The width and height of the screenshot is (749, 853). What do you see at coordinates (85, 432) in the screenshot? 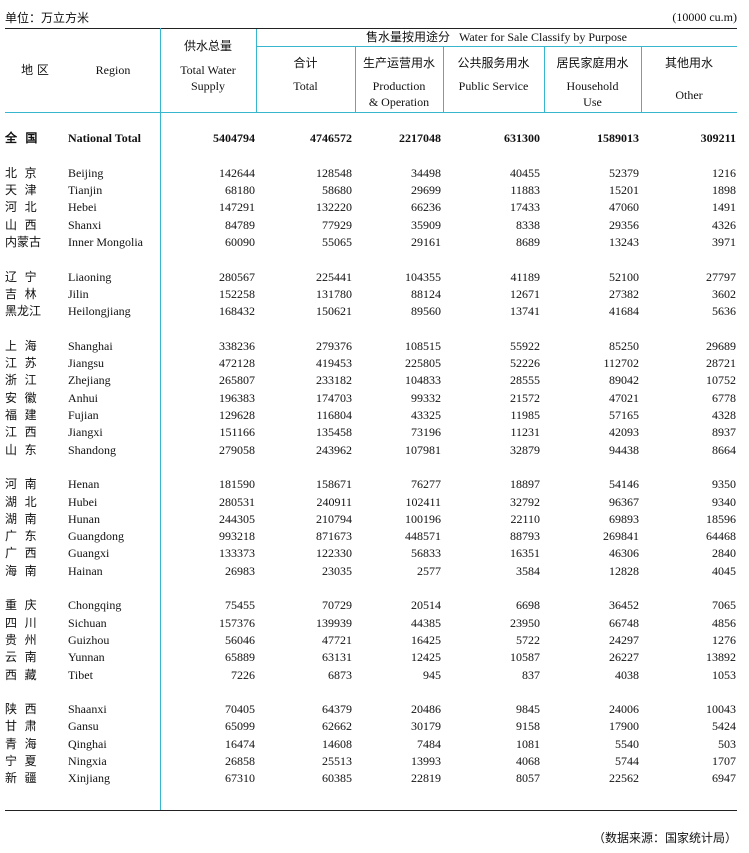
I see `region-name-en: Jiangxi` at bounding box center [85, 432].